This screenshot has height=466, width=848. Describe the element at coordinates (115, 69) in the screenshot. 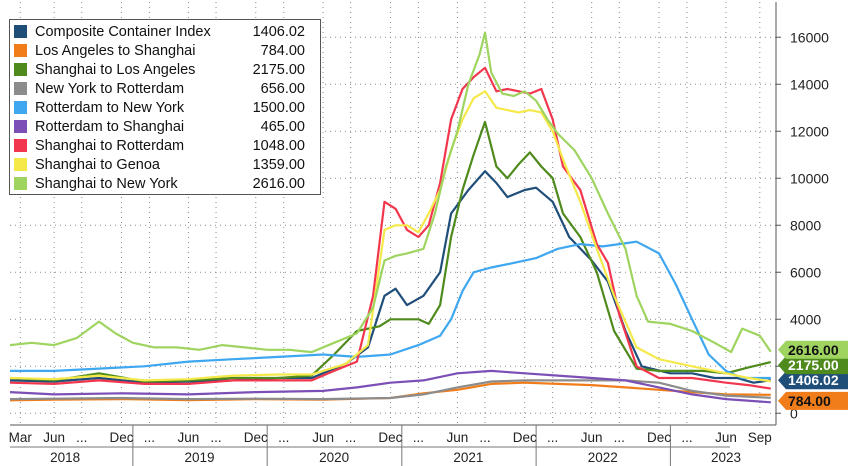

I see `legend-series-name: Shanghai to Los Angeles` at that location.